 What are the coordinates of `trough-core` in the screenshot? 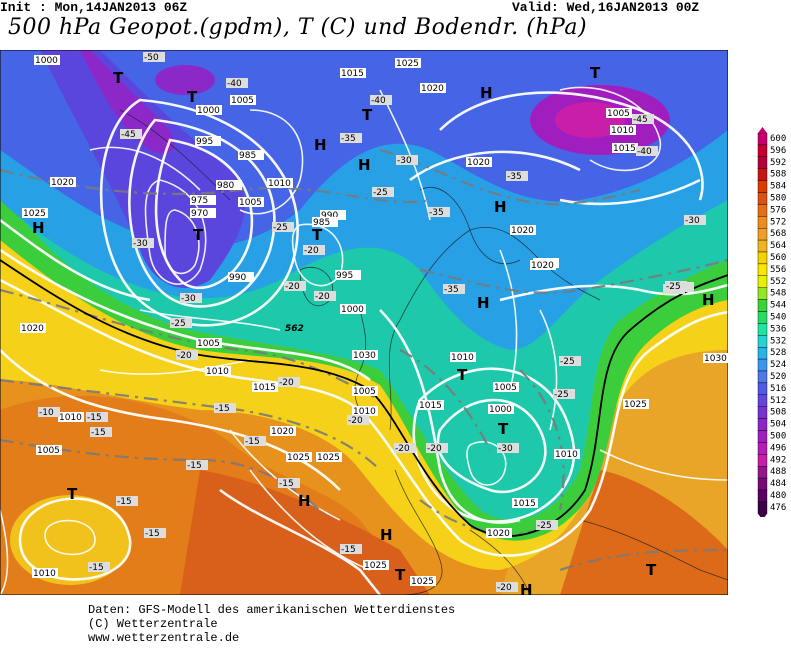 It's located at (142, 169).